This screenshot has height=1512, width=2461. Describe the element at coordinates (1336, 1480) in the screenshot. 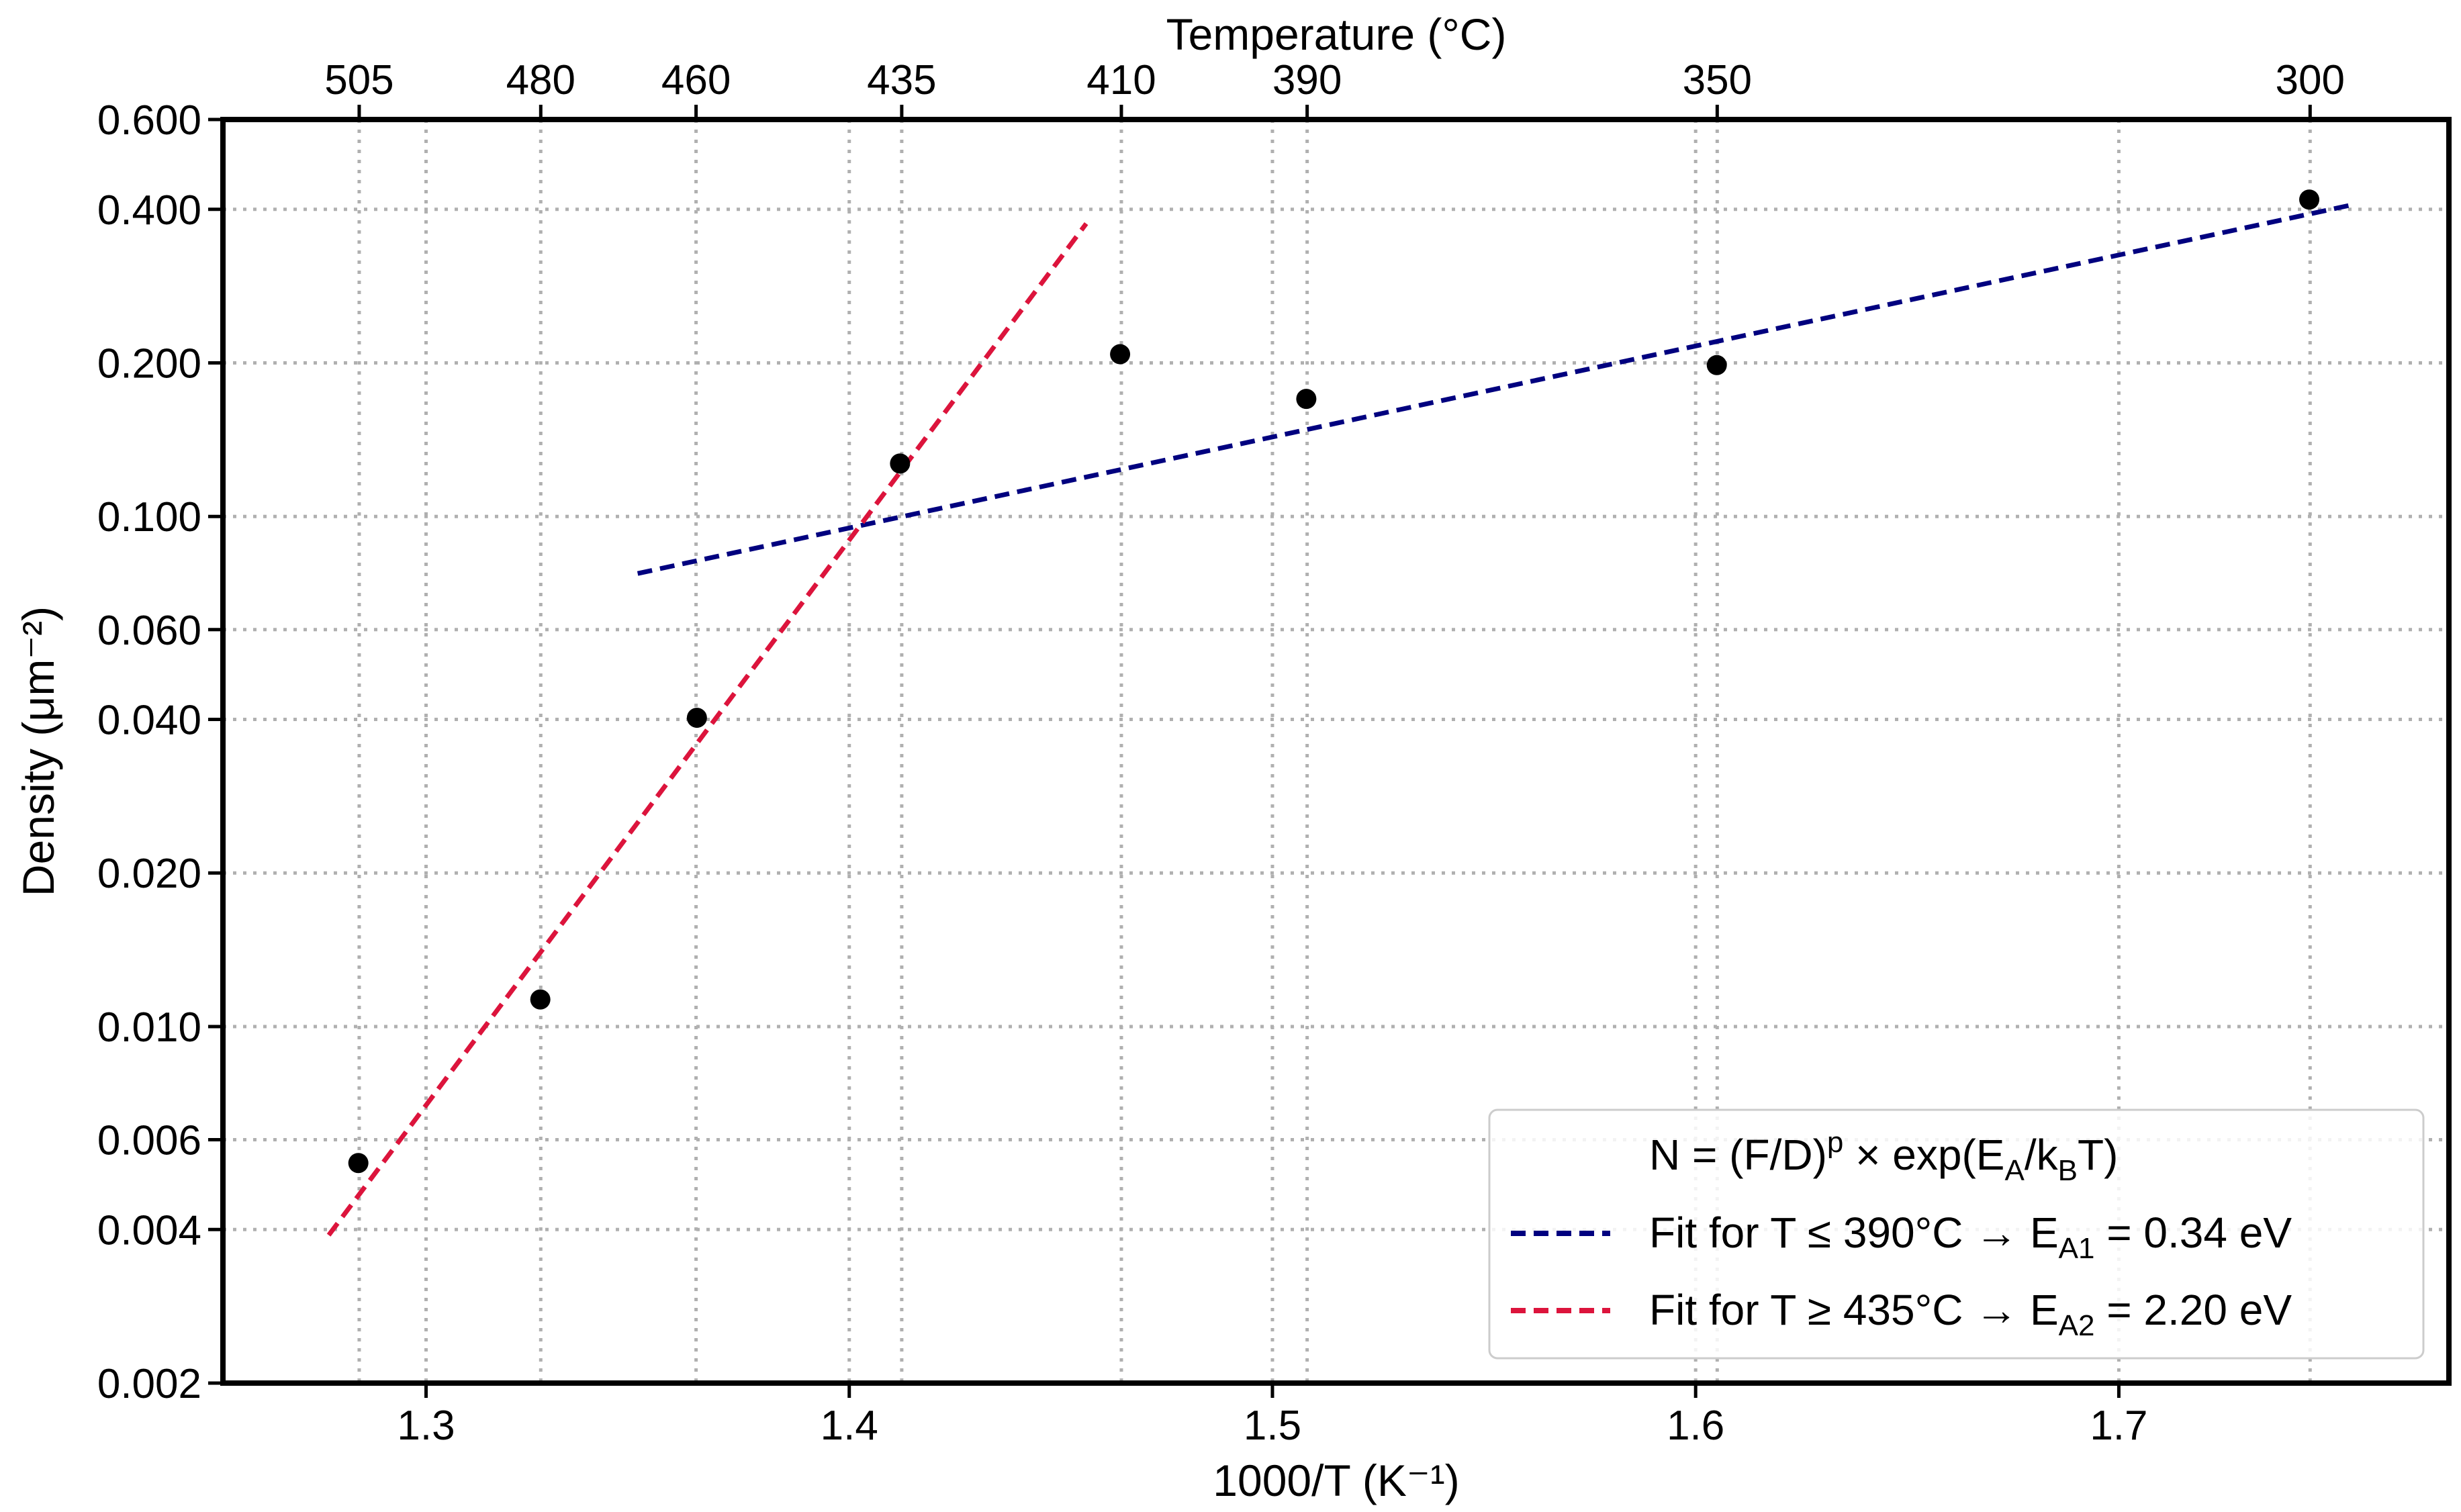

I see `x-axis-title: 1000/T (K⁻¹)` at that location.